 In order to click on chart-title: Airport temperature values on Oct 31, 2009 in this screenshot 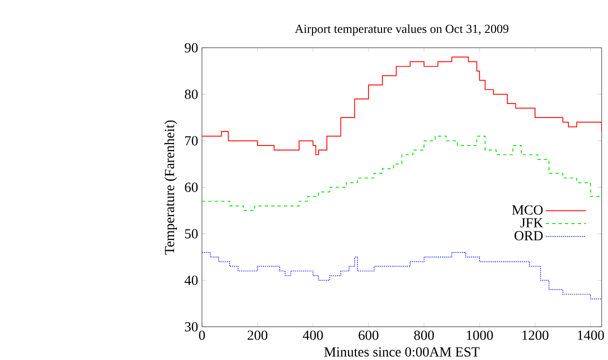, I will do `click(401, 30)`.